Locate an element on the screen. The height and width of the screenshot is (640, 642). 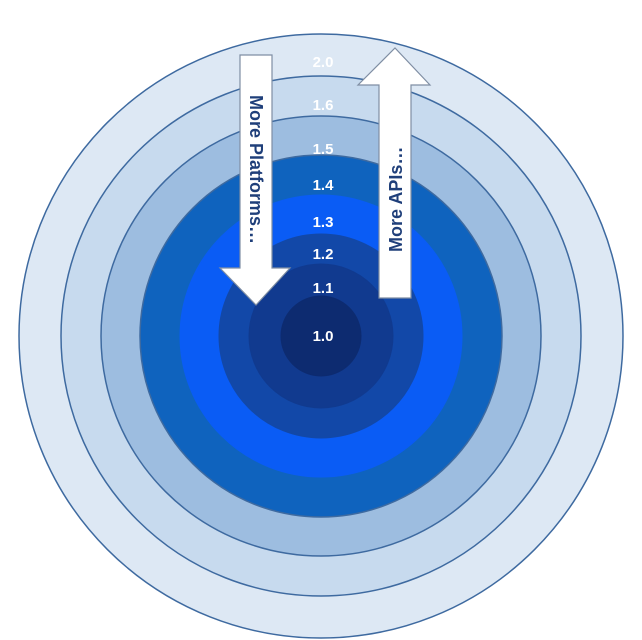
ring-label-1-5: 1.5 is located at coordinates (323, 149).